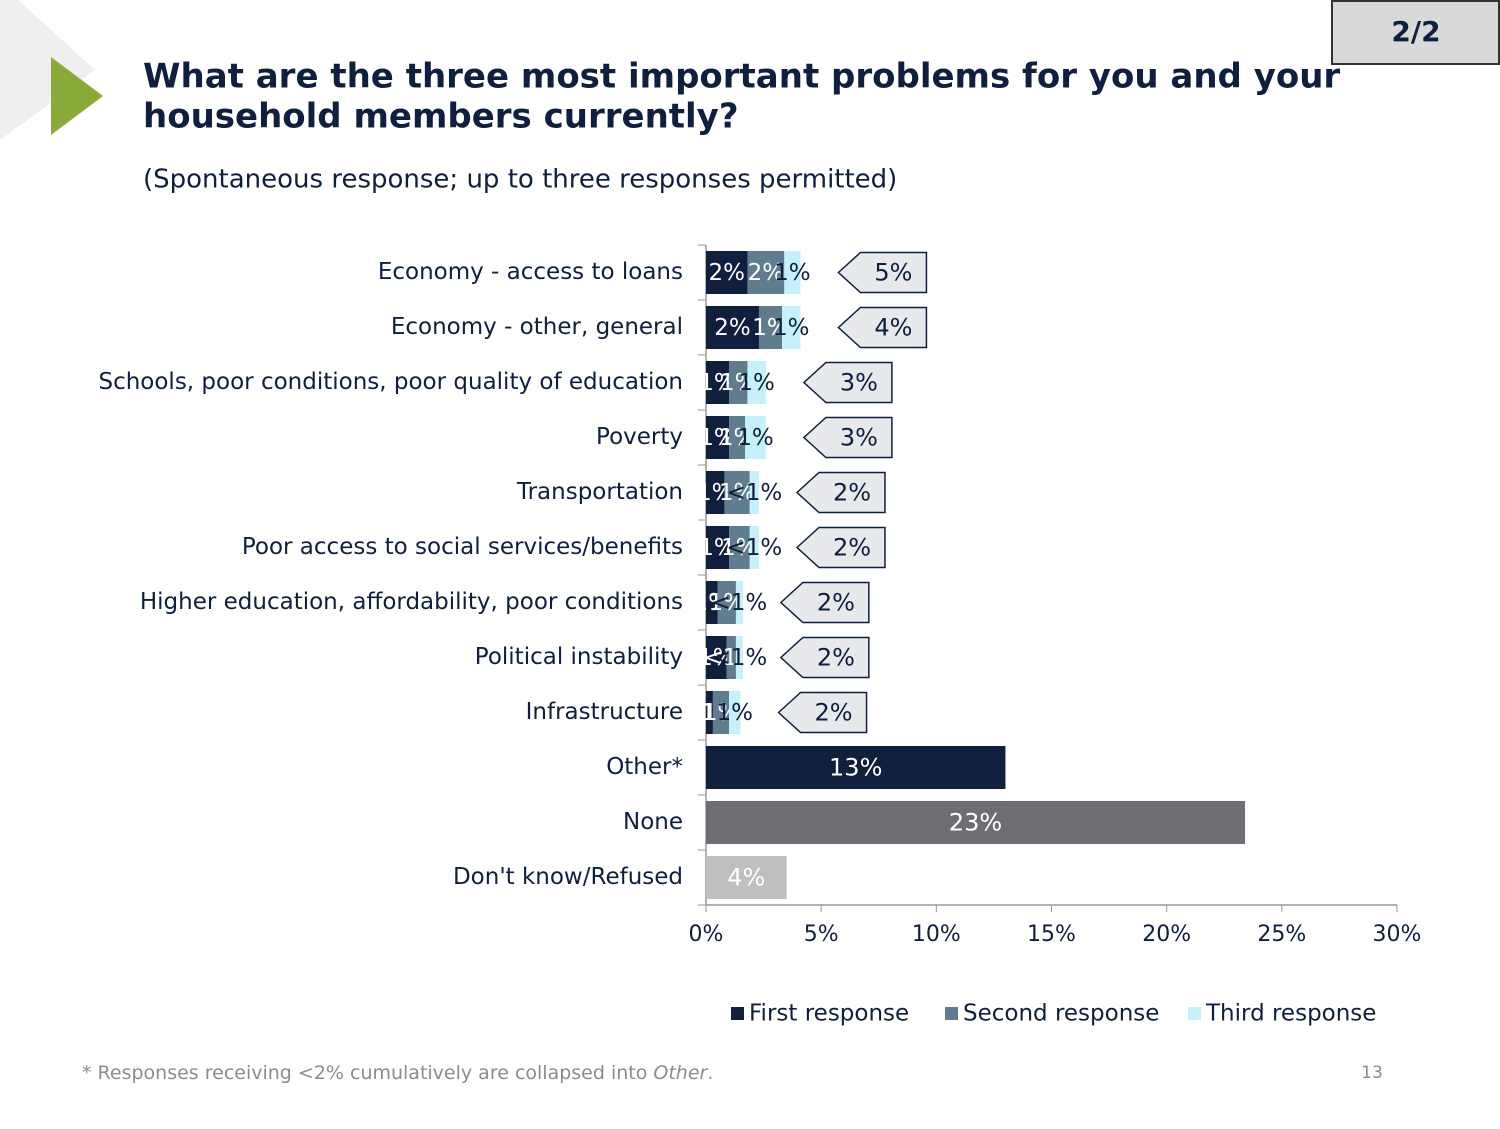  I want to click on legend-label: Second response, so click(1061, 1014).